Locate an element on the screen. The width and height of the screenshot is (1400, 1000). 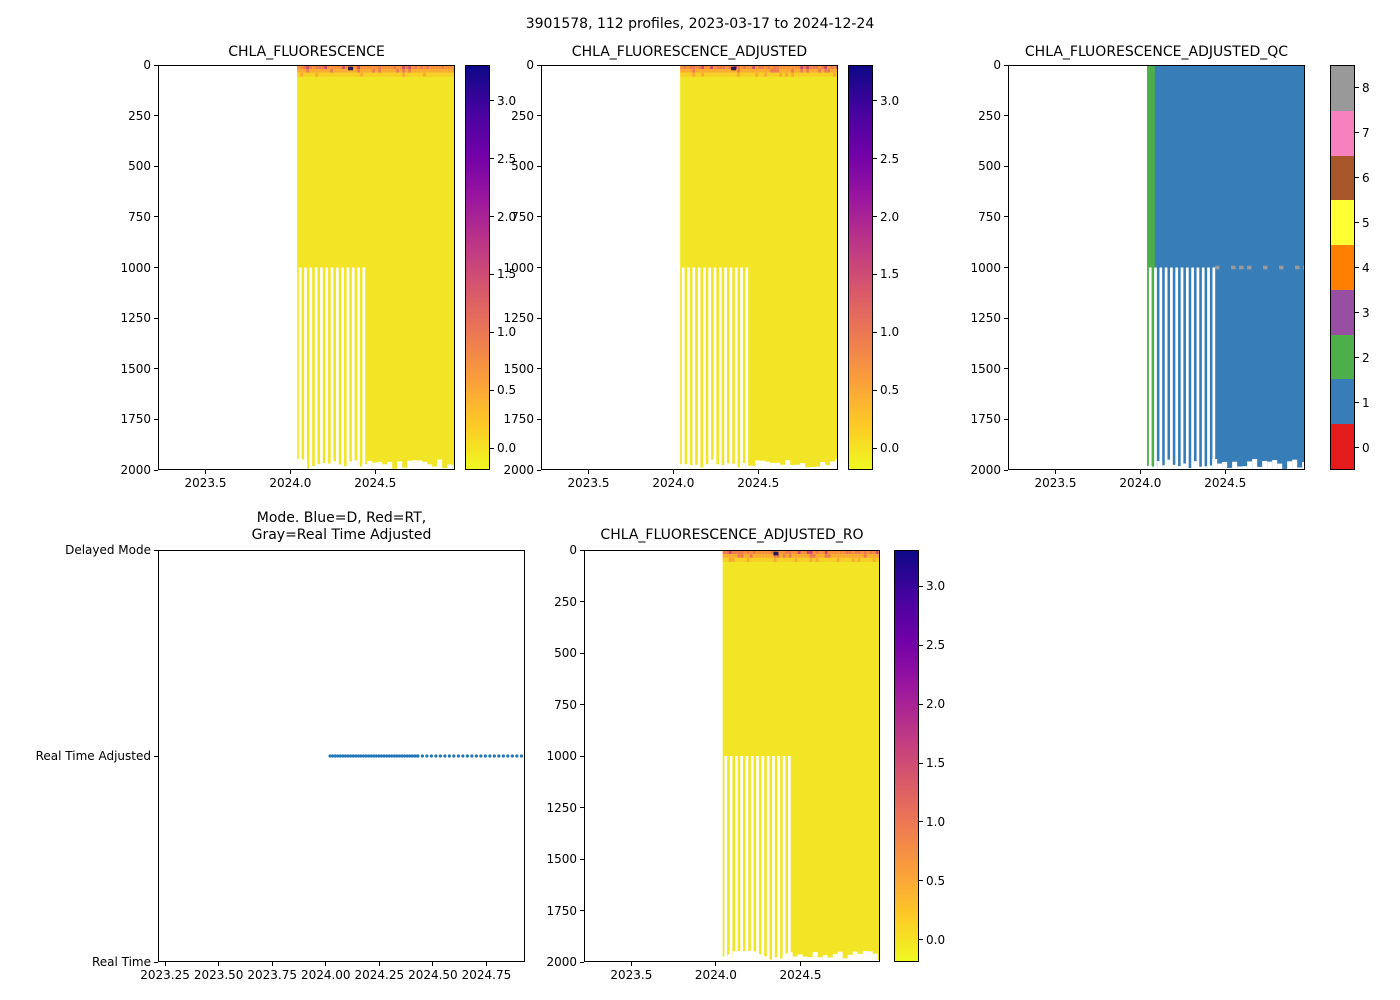
colorbar is located at coordinates (860, 267).